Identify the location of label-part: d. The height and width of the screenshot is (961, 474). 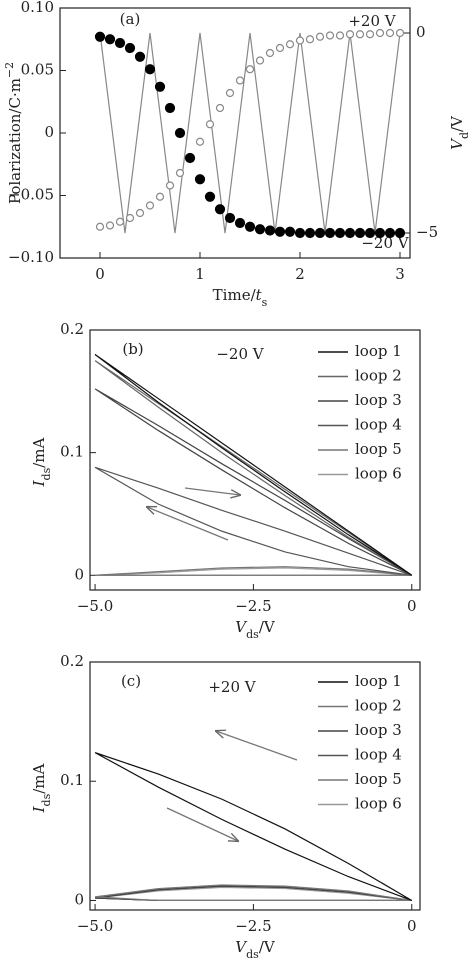
(464, 135).